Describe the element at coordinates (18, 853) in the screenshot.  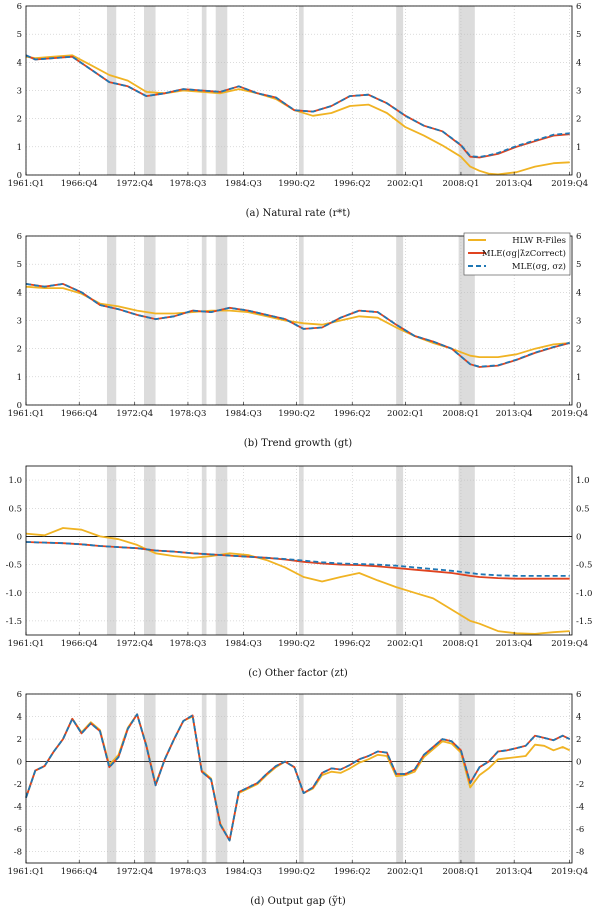
I see `y-tick-label-left: -8` at that location.